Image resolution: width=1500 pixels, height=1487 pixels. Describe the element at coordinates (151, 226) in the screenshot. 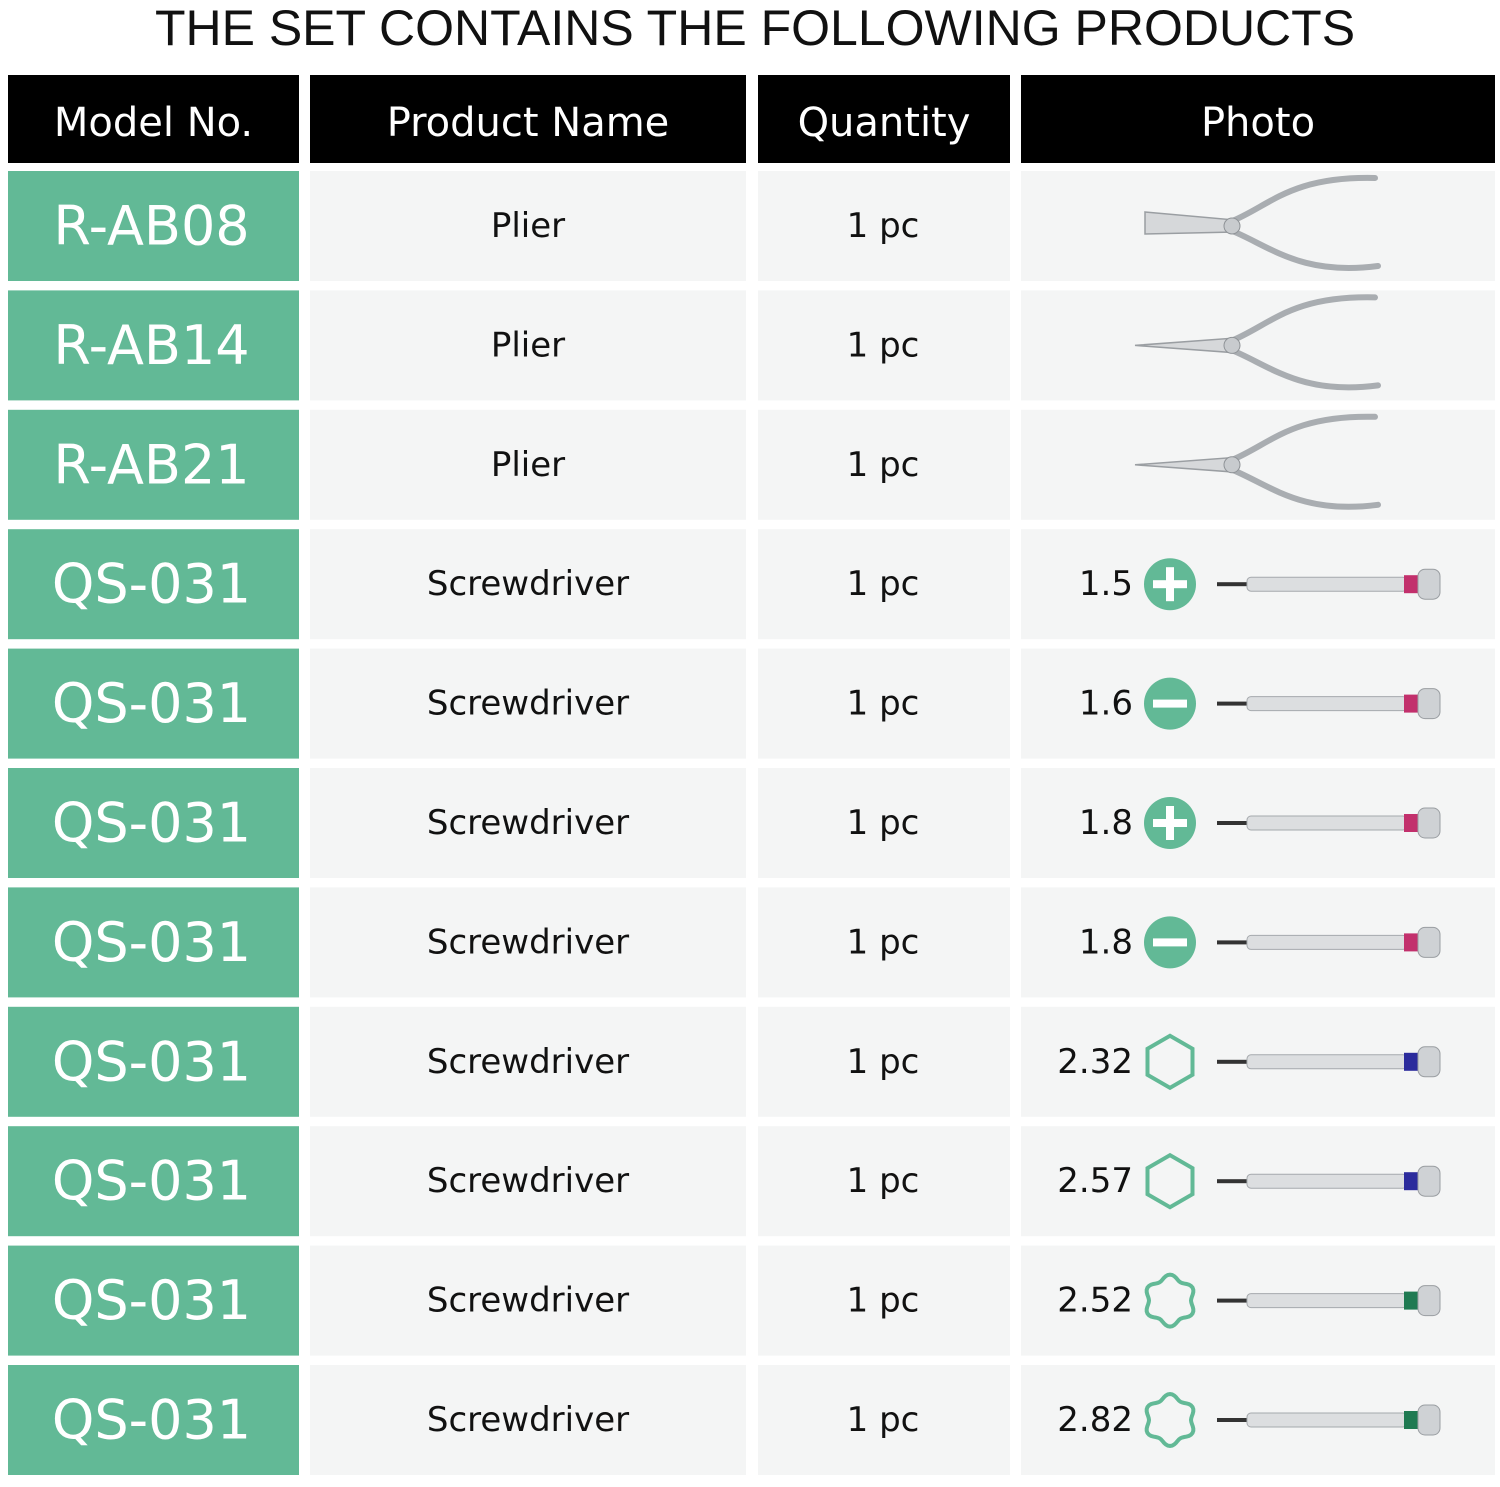

I see `model-number: R-AB08` at that location.